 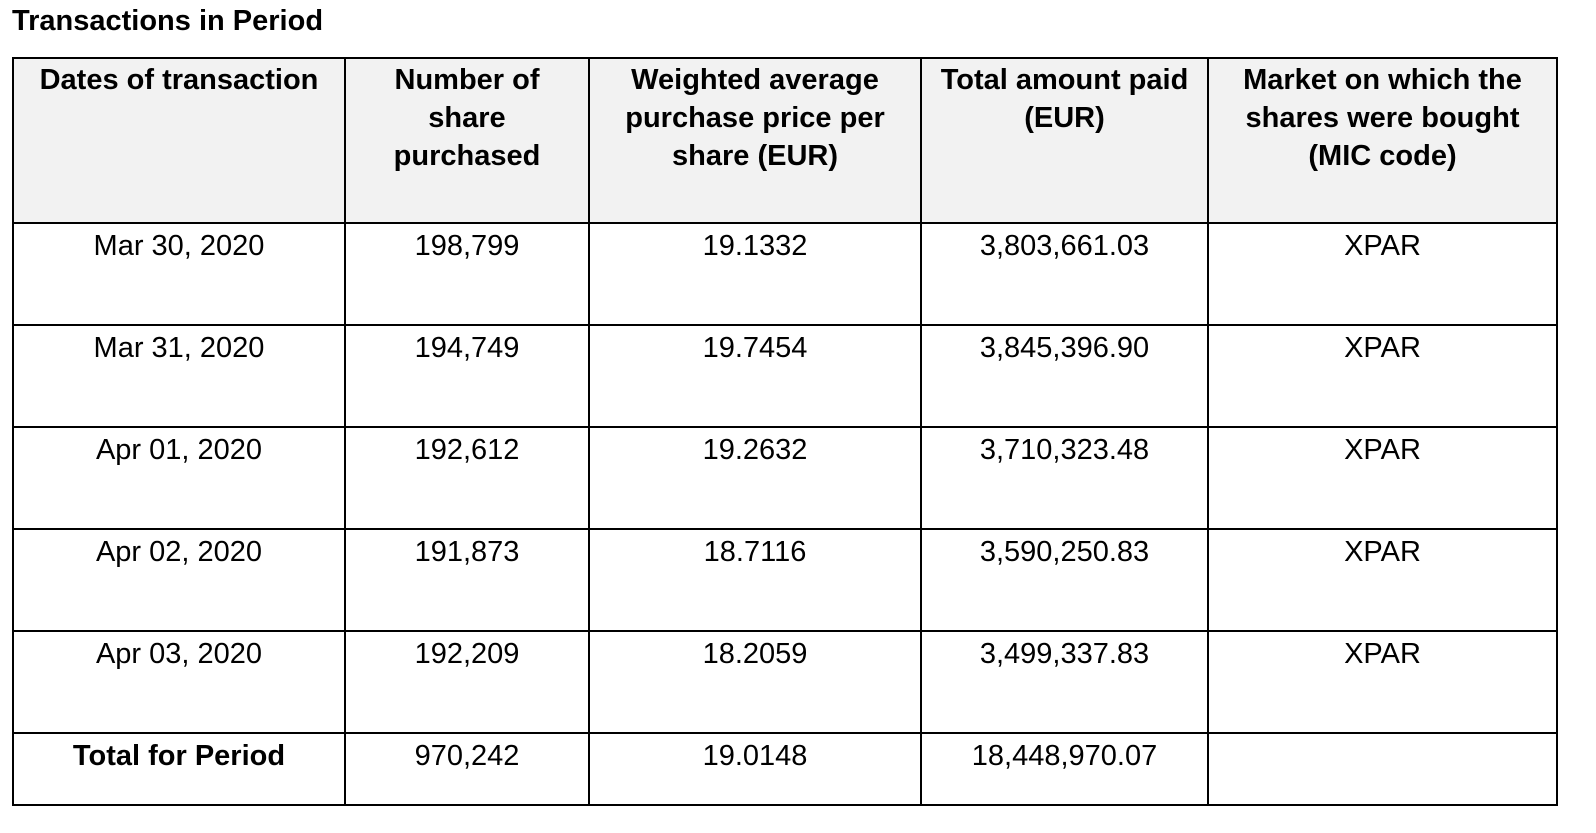 I want to click on header-dates: Dates of transaction, so click(x=179, y=140).